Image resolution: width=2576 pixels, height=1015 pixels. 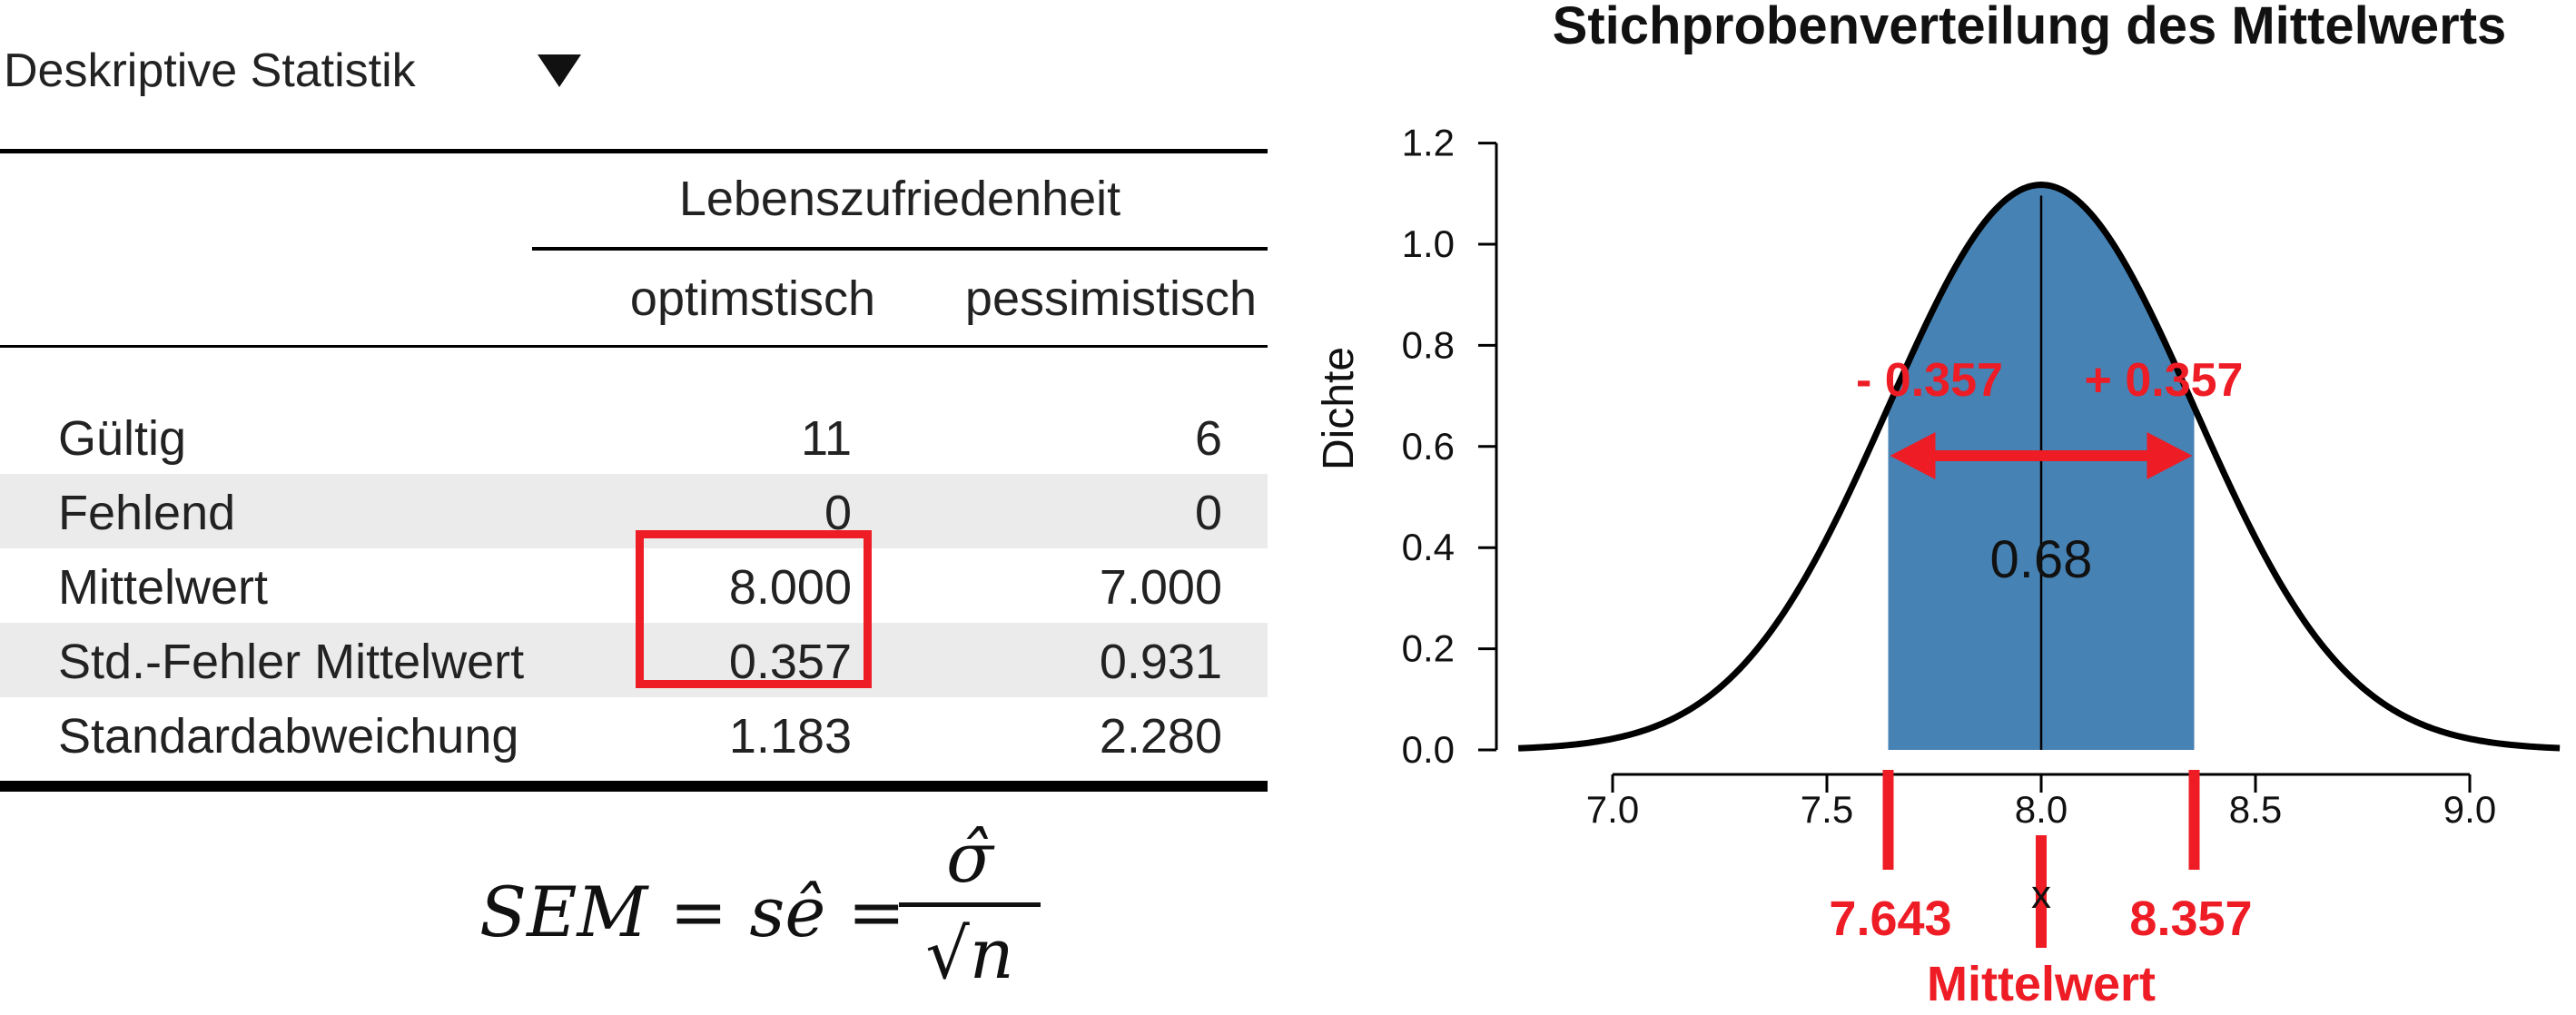 I want to click on table-row: Gültig 11 6, so click(x=634, y=436).